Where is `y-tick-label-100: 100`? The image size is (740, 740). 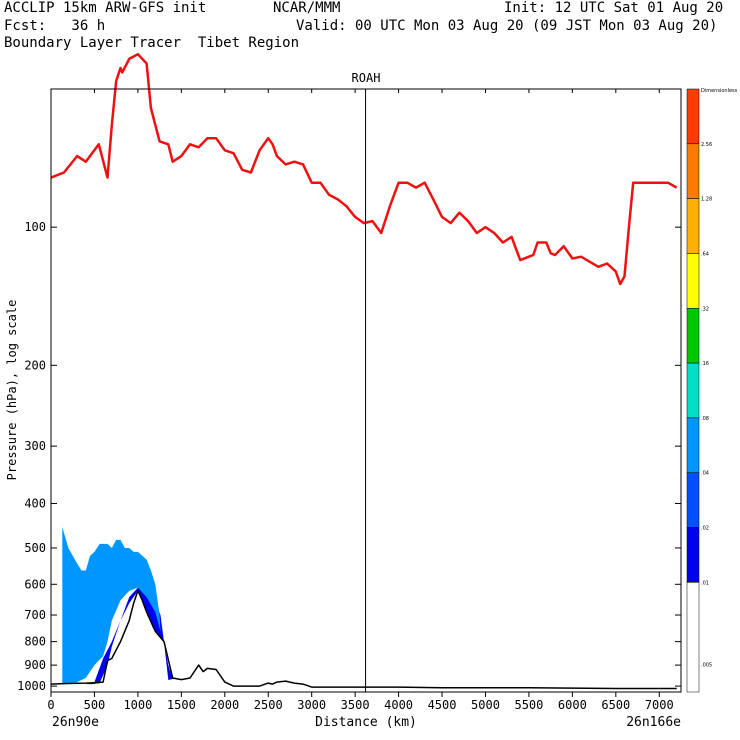 y-tick-label-100: 100 is located at coordinates (35, 227).